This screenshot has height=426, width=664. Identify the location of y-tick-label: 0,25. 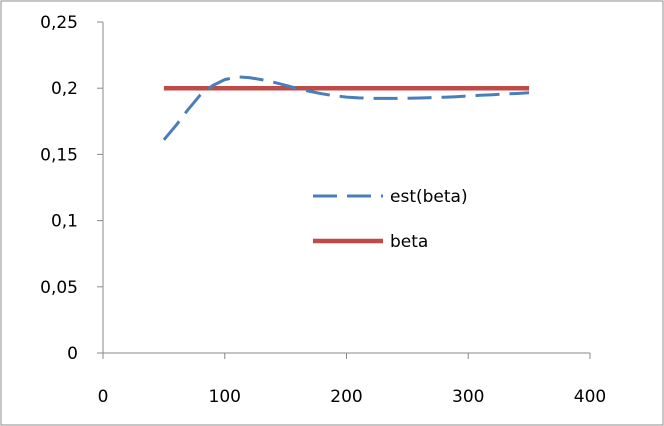
(59, 23).